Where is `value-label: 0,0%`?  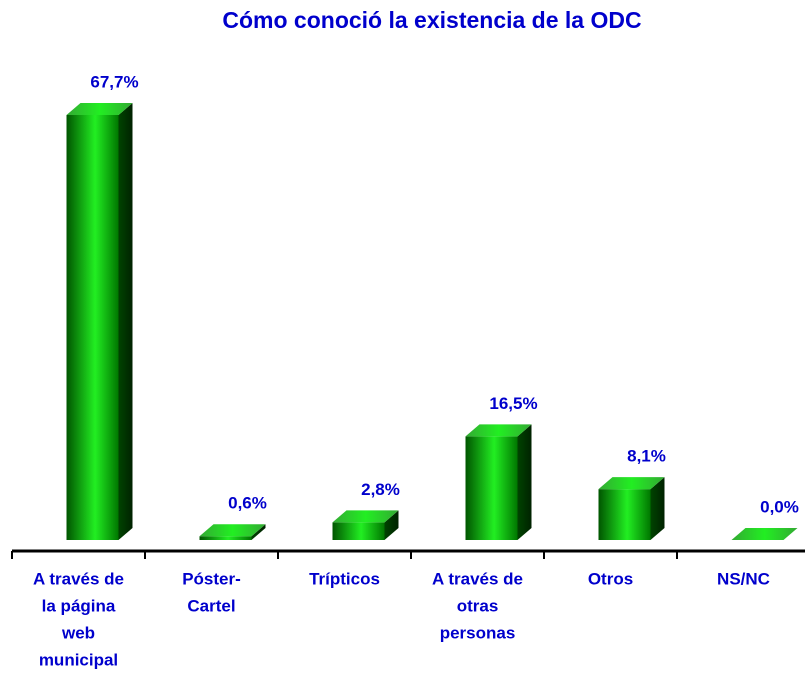 value-label: 0,0% is located at coordinates (779, 506).